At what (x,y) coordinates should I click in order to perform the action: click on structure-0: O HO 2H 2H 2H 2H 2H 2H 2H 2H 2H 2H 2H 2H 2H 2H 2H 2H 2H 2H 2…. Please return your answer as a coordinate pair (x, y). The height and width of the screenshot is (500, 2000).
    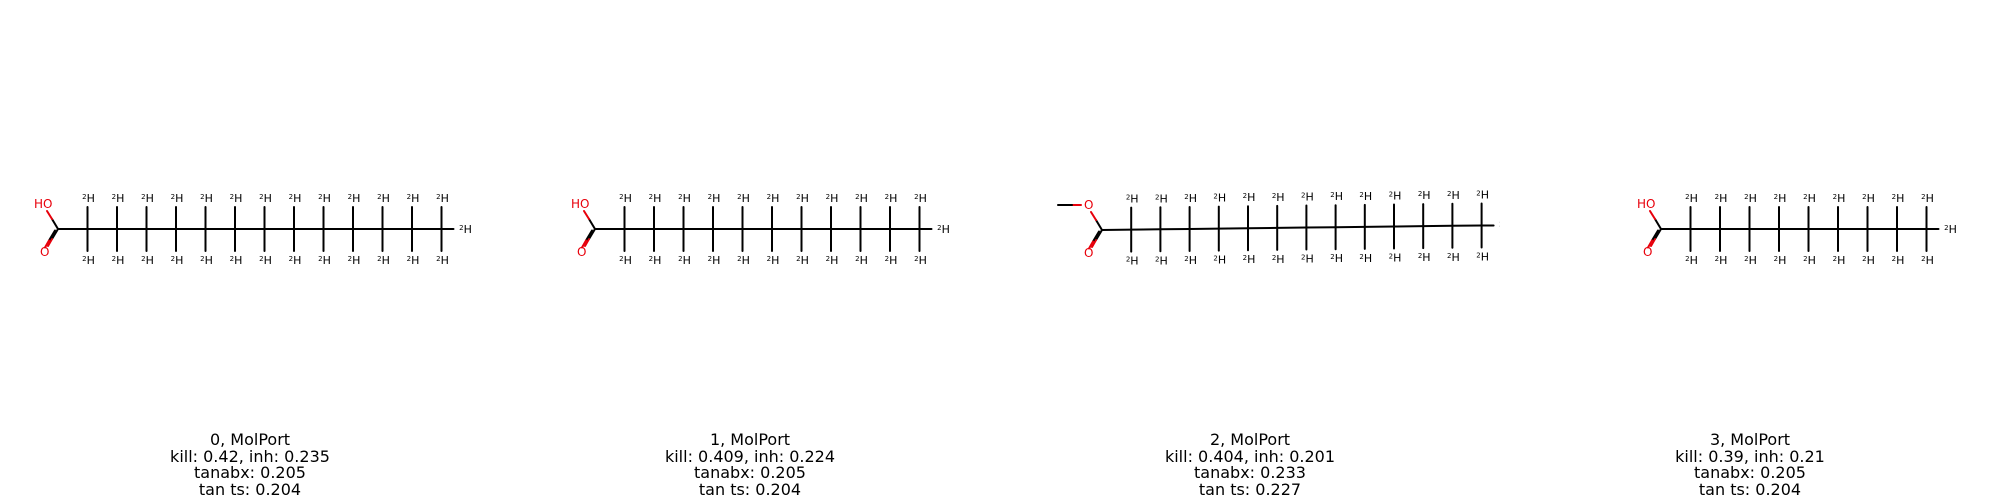
    Looking at the image, I should click on (253, 229).